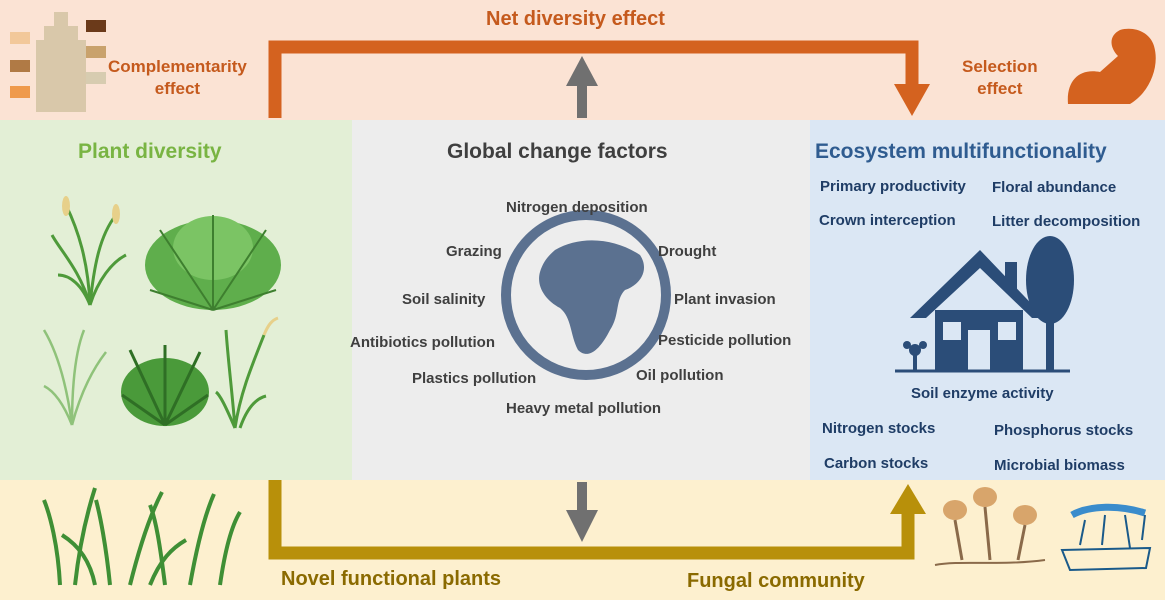 The image size is (1165, 600). I want to click on bush-plant-icon, so click(165, 386).